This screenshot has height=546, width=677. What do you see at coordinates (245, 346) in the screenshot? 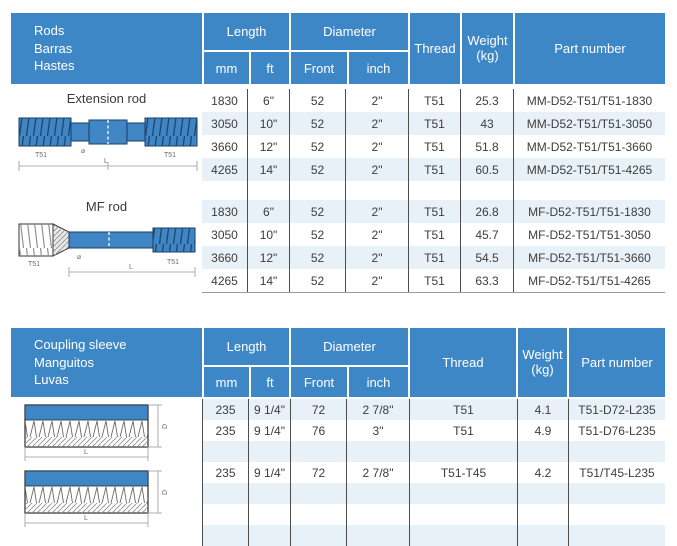
I see `header-length: Length` at bounding box center [245, 346].